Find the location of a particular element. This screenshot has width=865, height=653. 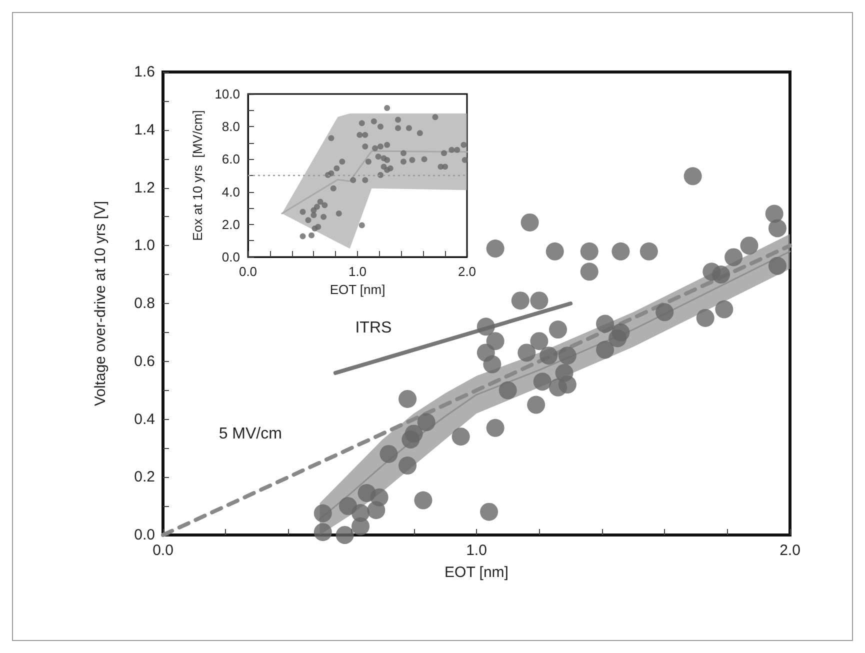

y-axis-title: Eox at 10 yrs [MV/cm] is located at coordinates (197, 175).